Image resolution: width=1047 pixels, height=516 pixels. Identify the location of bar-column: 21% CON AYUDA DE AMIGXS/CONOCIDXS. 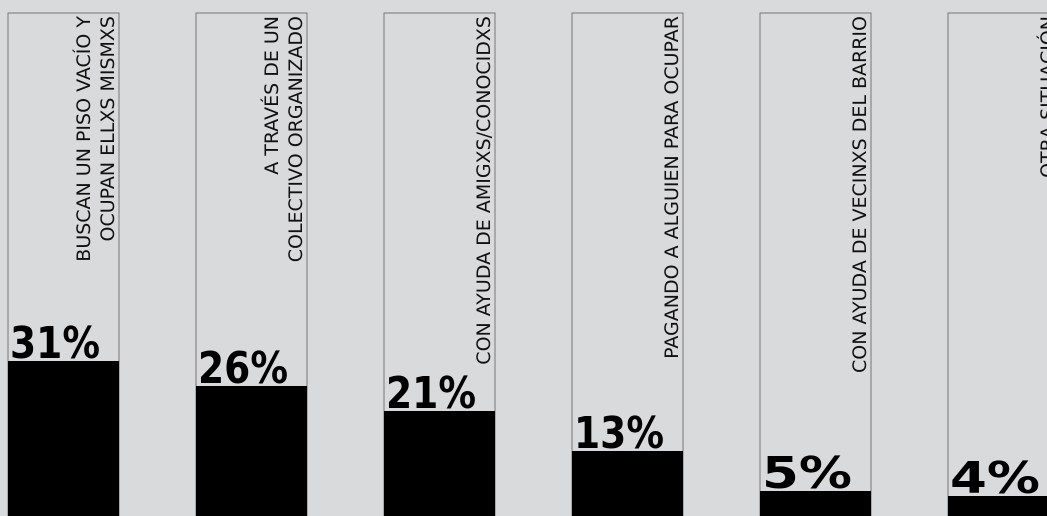
(439, 264).